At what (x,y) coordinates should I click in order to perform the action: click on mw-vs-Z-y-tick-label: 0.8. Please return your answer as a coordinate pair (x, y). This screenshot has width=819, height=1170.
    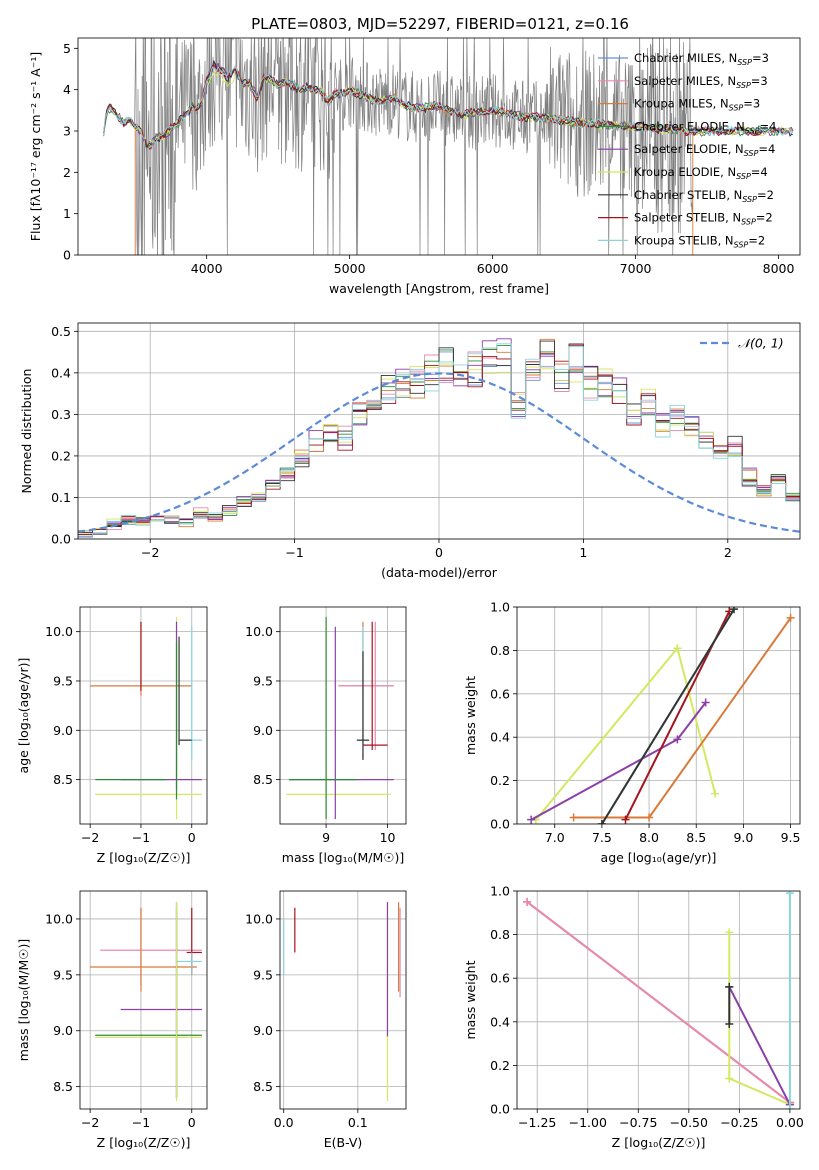
    Looking at the image, I should click on (500, 934).